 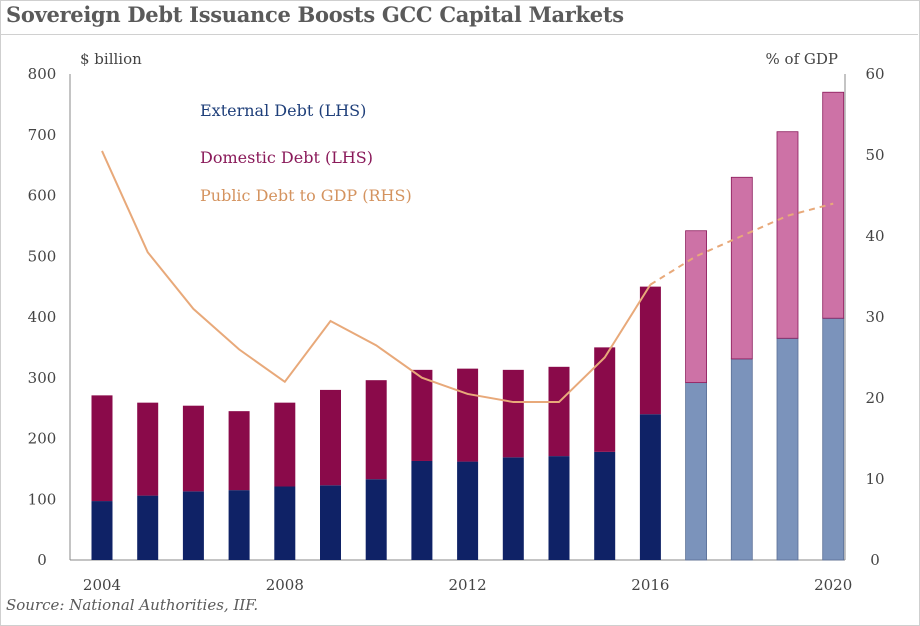 I want to click on left-tick-label: 300, so click(x=42, y=378).